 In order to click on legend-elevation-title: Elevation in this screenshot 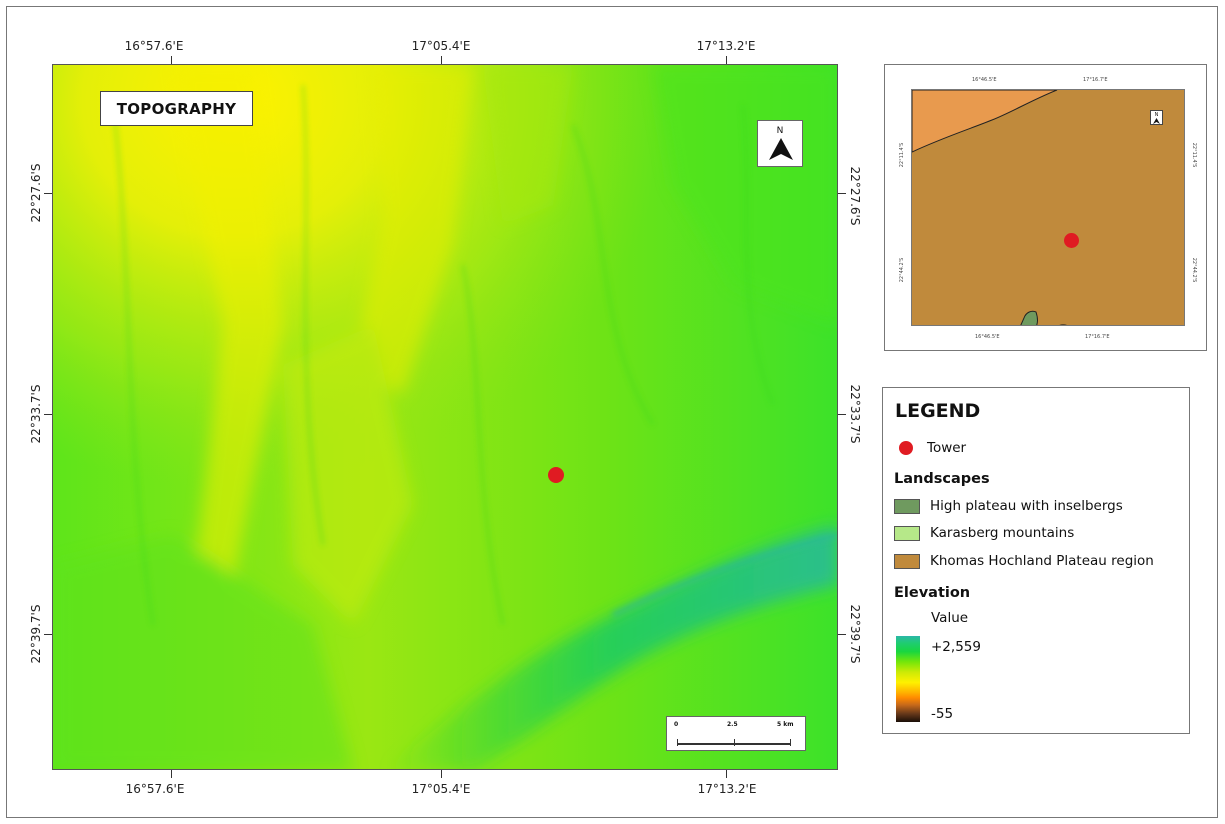, I will do `click(932, 593)`.